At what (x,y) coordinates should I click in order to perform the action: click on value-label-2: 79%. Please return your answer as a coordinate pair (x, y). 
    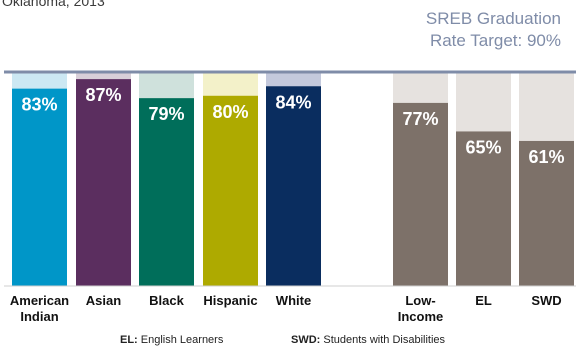
    Looking at the image, I should click on (166, 114).